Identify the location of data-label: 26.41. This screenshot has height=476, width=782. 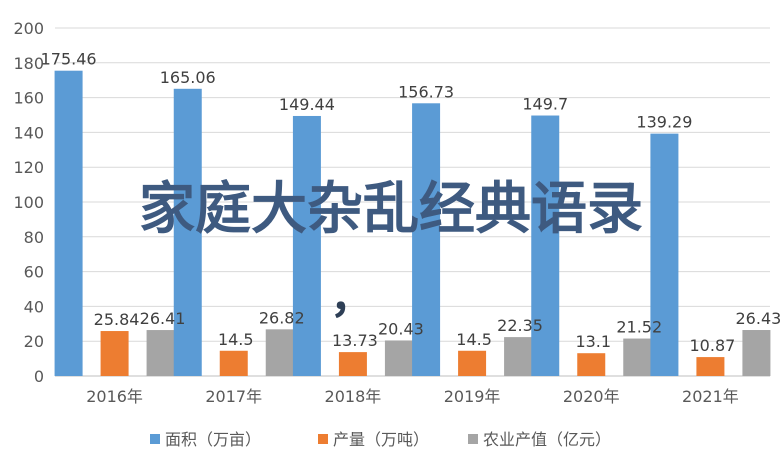
(163, 318).